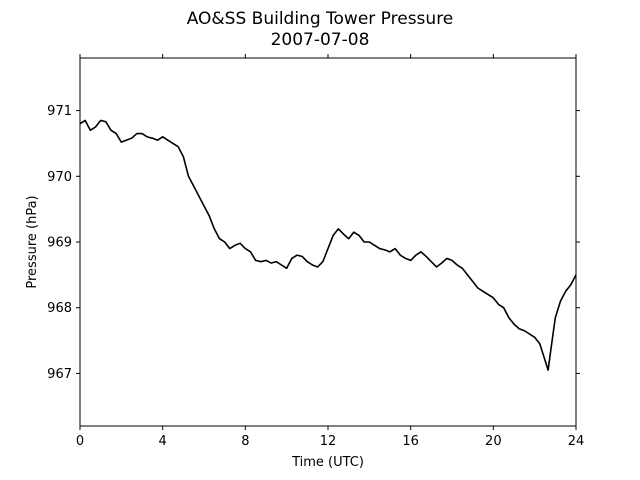 The image size is (640, 480). What do you see at coordinates (59, 177) in the screenshot?
I see `y-tick-label: 970` at bounding box center [59, 177].